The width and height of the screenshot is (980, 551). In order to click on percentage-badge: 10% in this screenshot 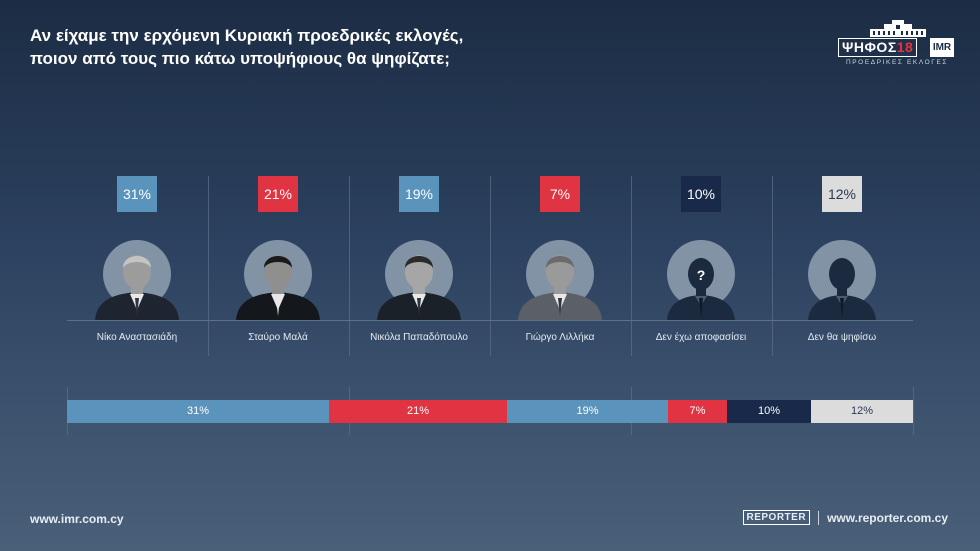, I will do `click(701, 194)`.